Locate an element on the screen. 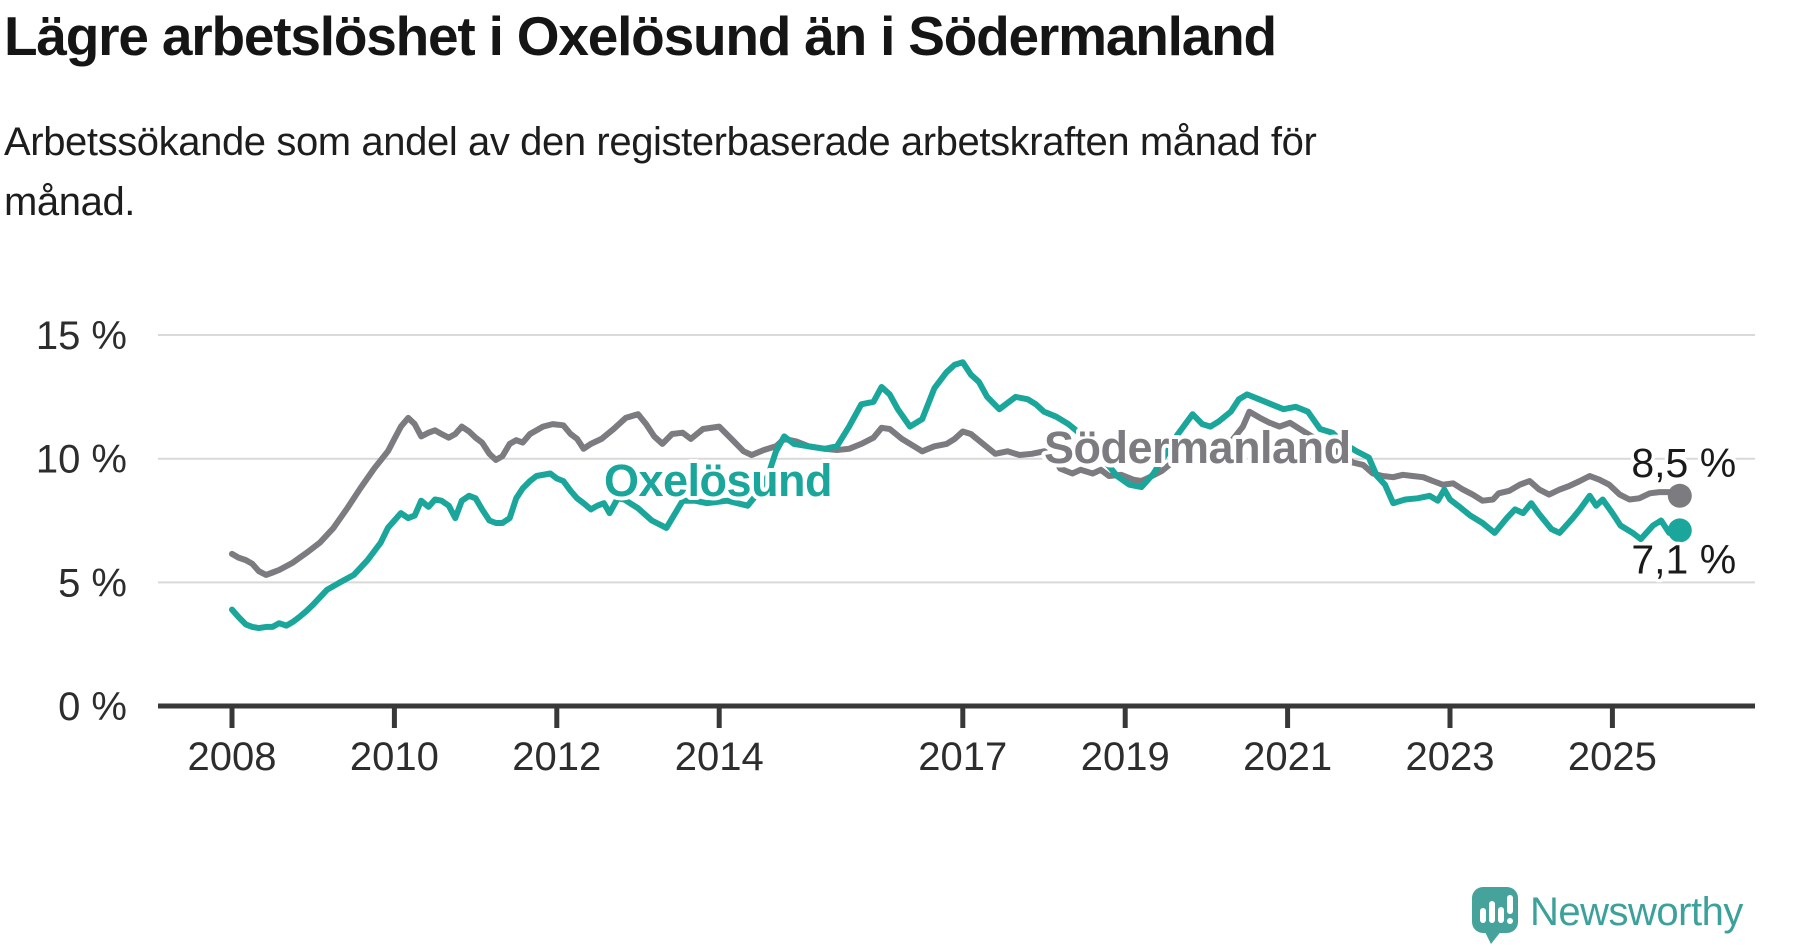  newsworthy-logo: Newsworthy is located at coordinates (1608, 915).